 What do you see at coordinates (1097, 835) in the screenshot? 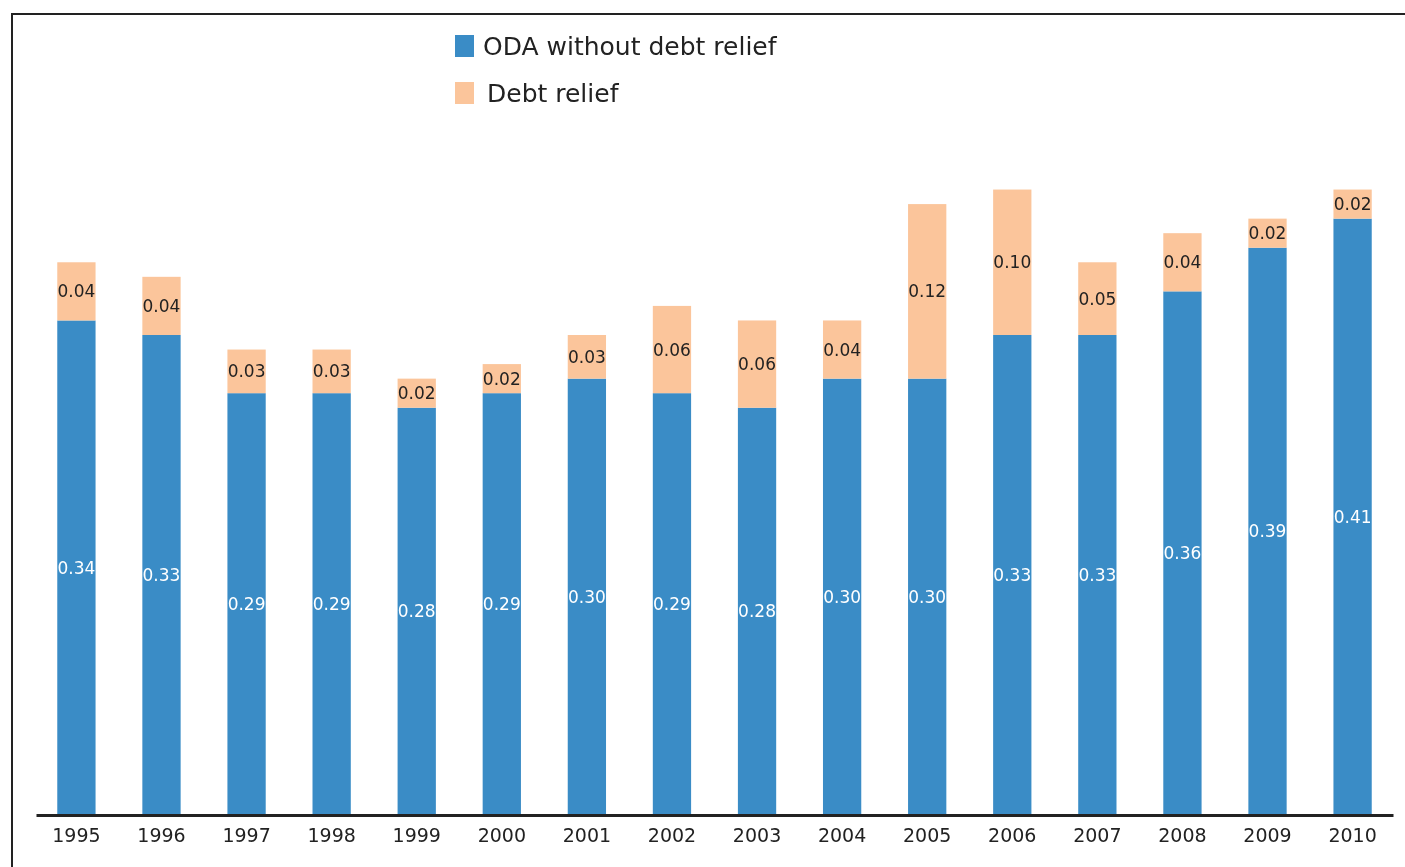
I see `x-tick-label: 2007` at bounding box center [1097, 835].